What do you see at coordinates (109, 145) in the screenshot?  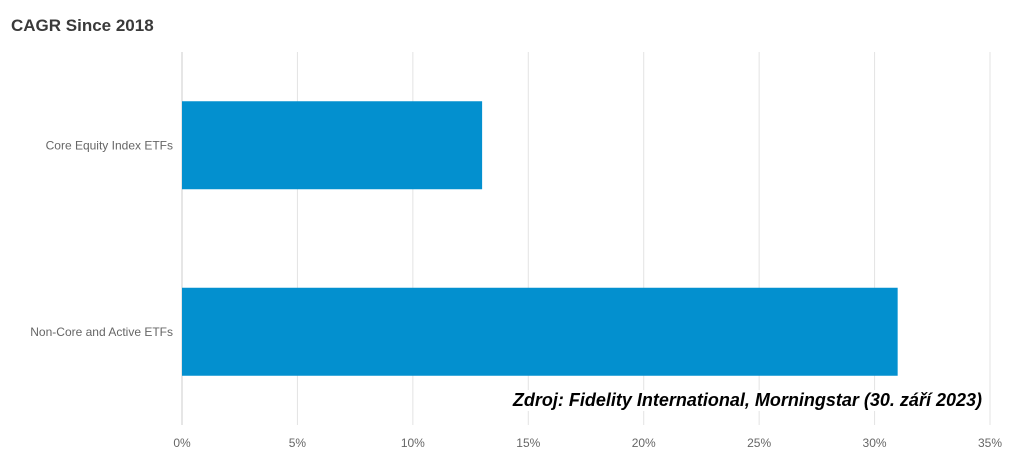 I see `category-label: Core Equity Index ETFs` at bounding box center [109, 145].